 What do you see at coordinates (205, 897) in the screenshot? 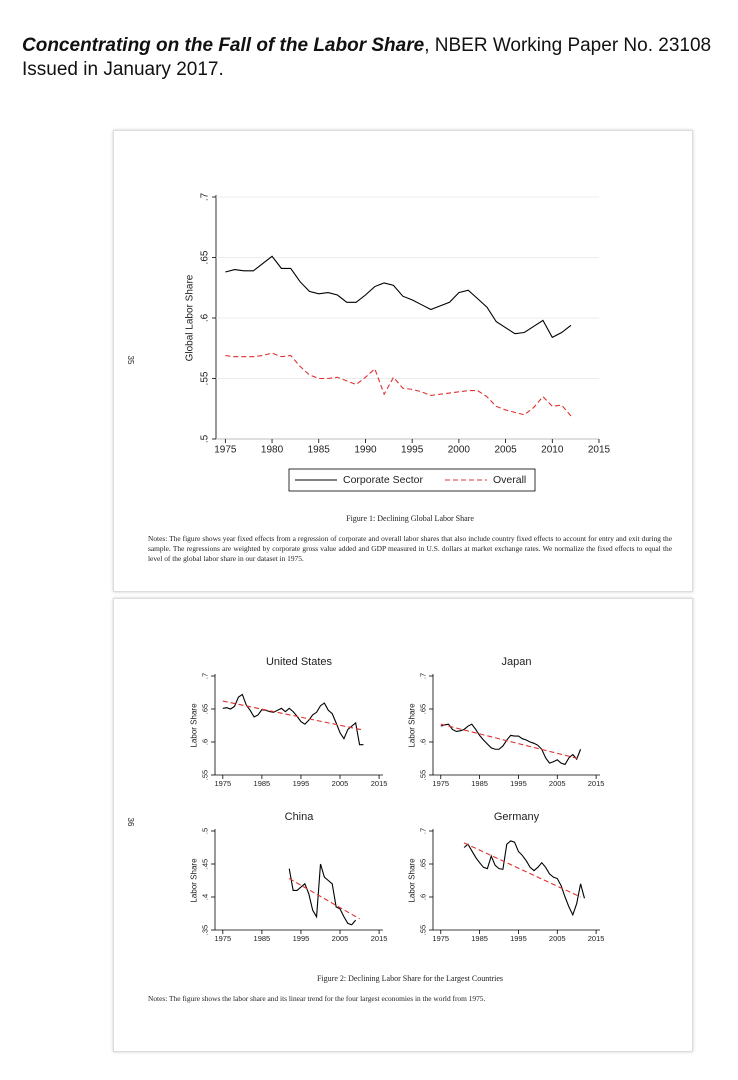
I see `y-tick-label: .4` at bounding box center [205, 897].